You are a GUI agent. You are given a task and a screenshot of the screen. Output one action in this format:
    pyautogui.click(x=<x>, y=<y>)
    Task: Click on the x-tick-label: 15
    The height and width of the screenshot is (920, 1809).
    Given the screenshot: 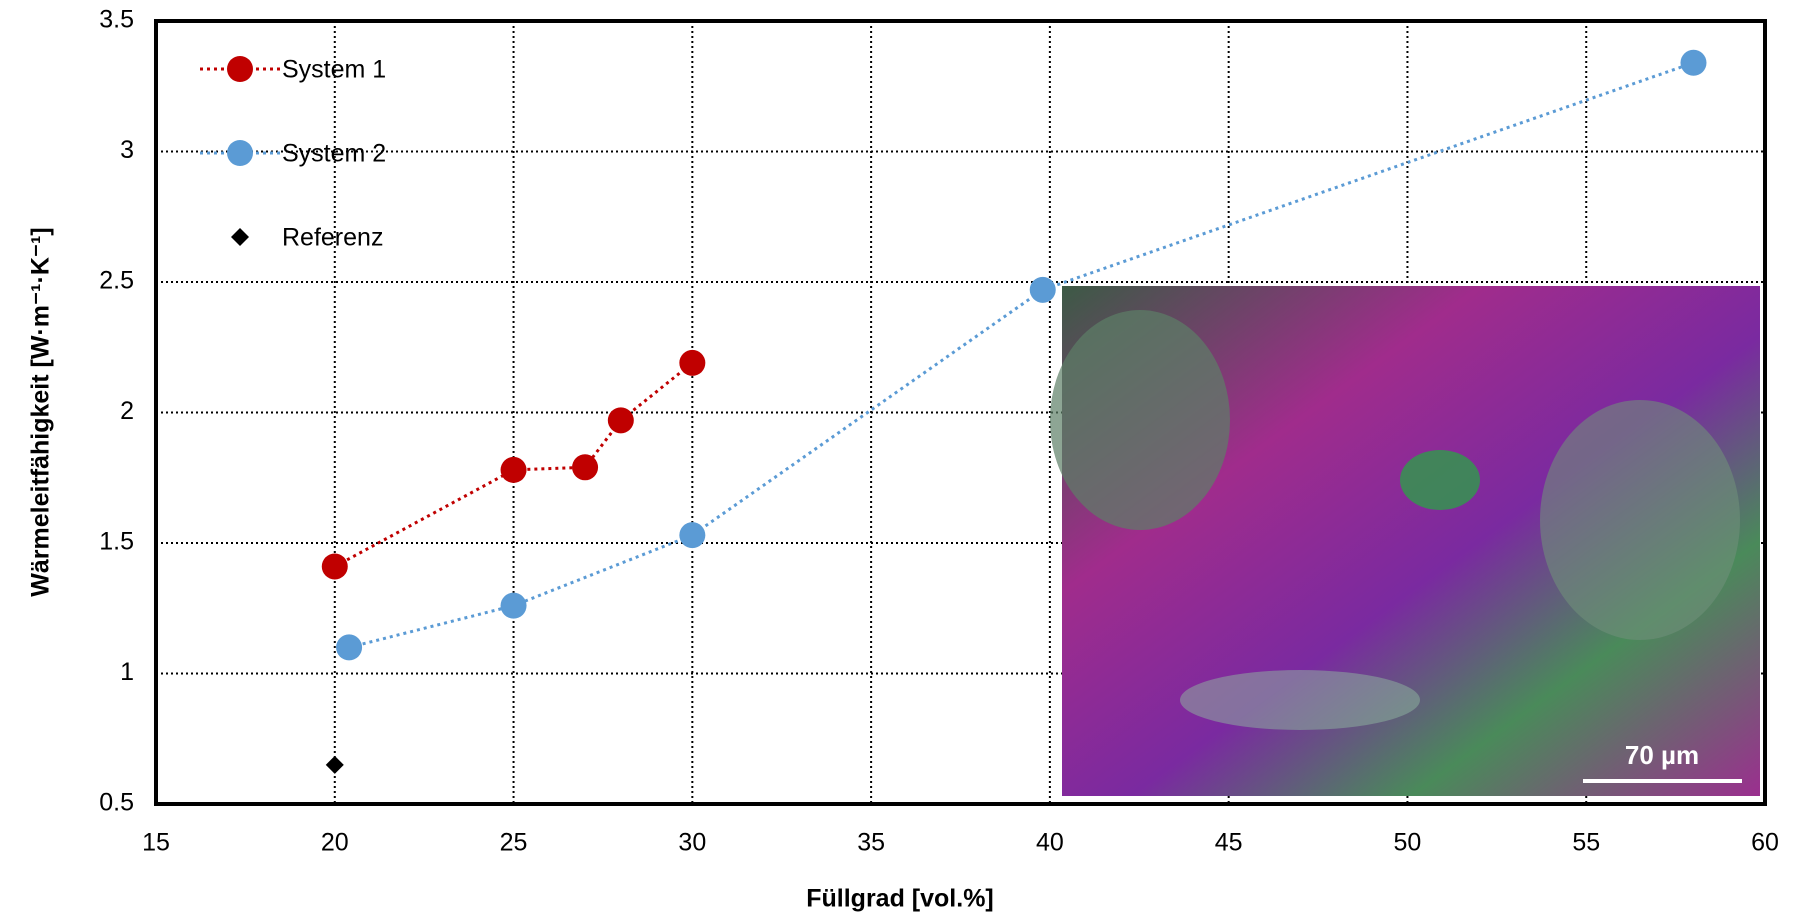 What is the action you would take?
    pyautogui.click(x=156, y=843)
    